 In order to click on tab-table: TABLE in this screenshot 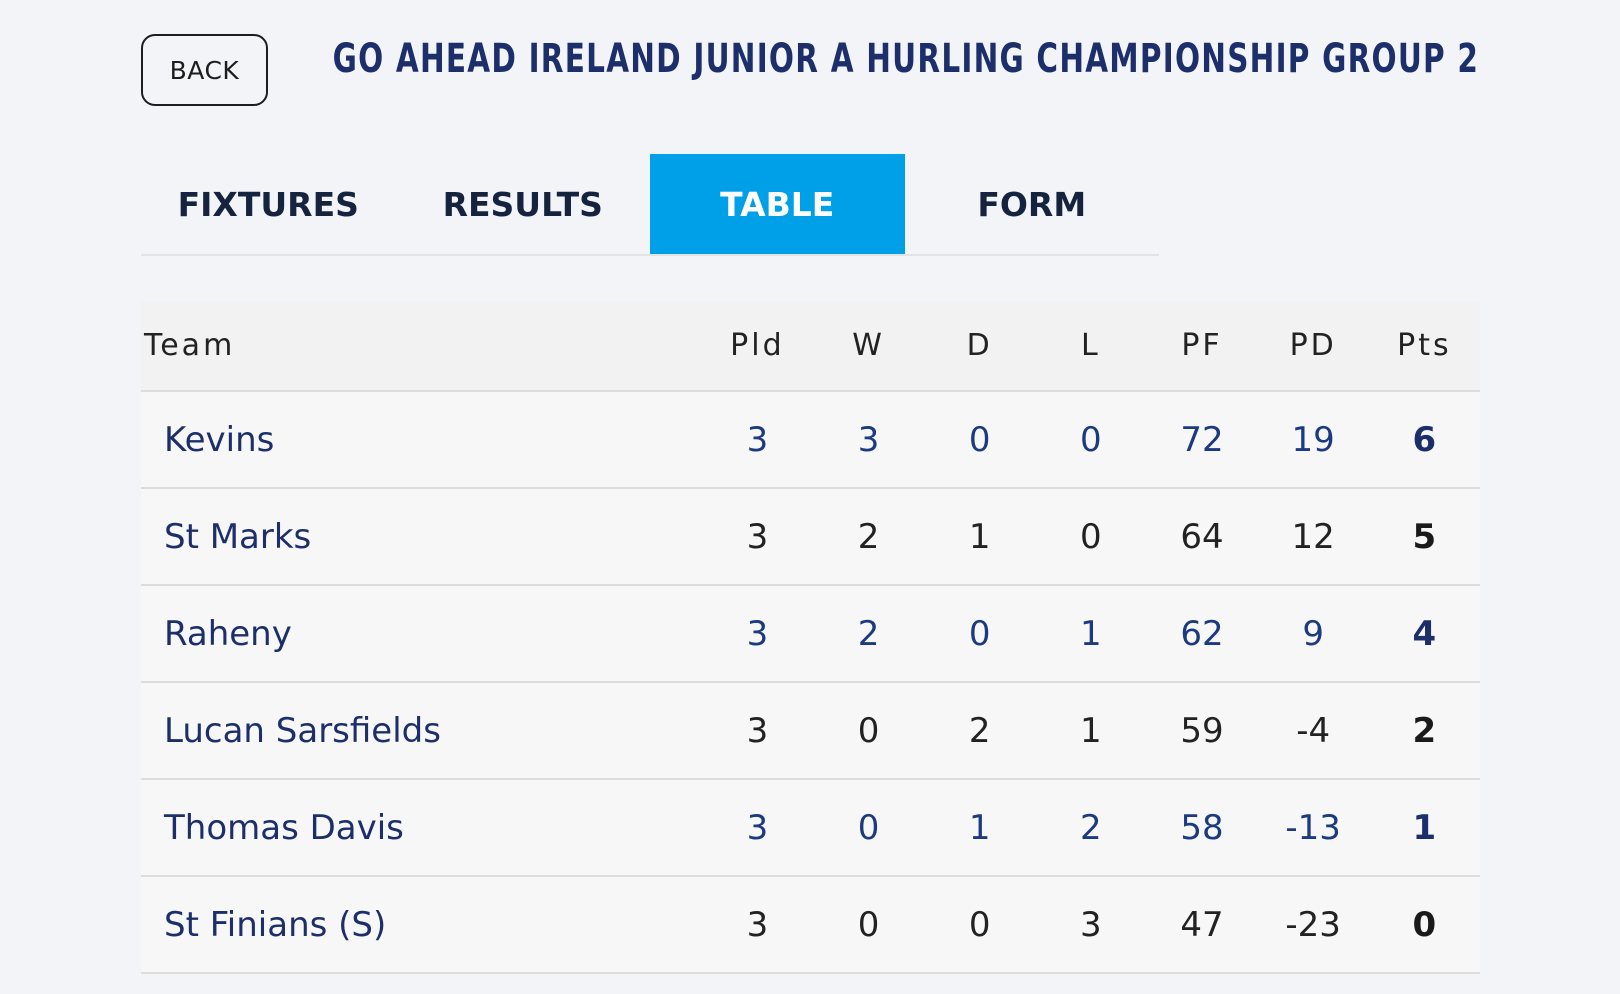, I will do `click(777, 204)`.